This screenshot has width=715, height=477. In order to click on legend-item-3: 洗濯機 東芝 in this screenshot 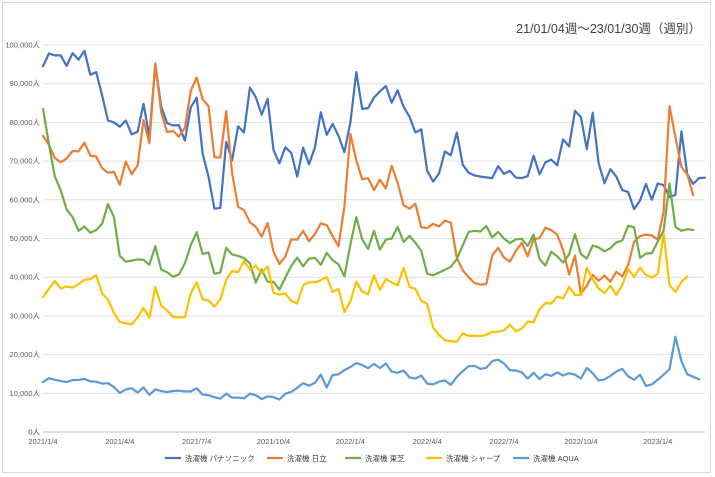, I will do `click(375, 458)`.